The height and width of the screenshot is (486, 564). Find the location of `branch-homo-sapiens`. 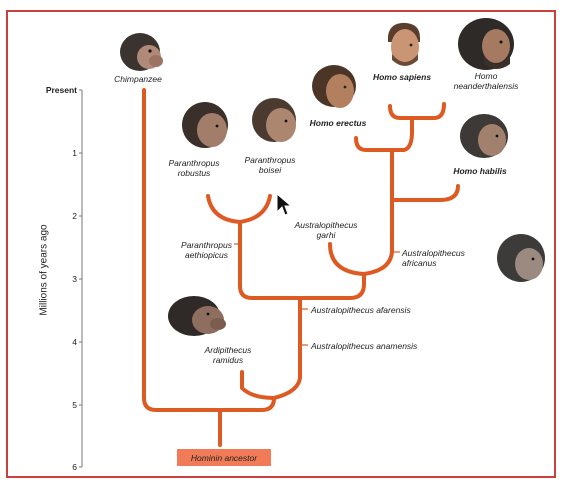

branch-homo-sapiens is located at coordinates (401, 112).